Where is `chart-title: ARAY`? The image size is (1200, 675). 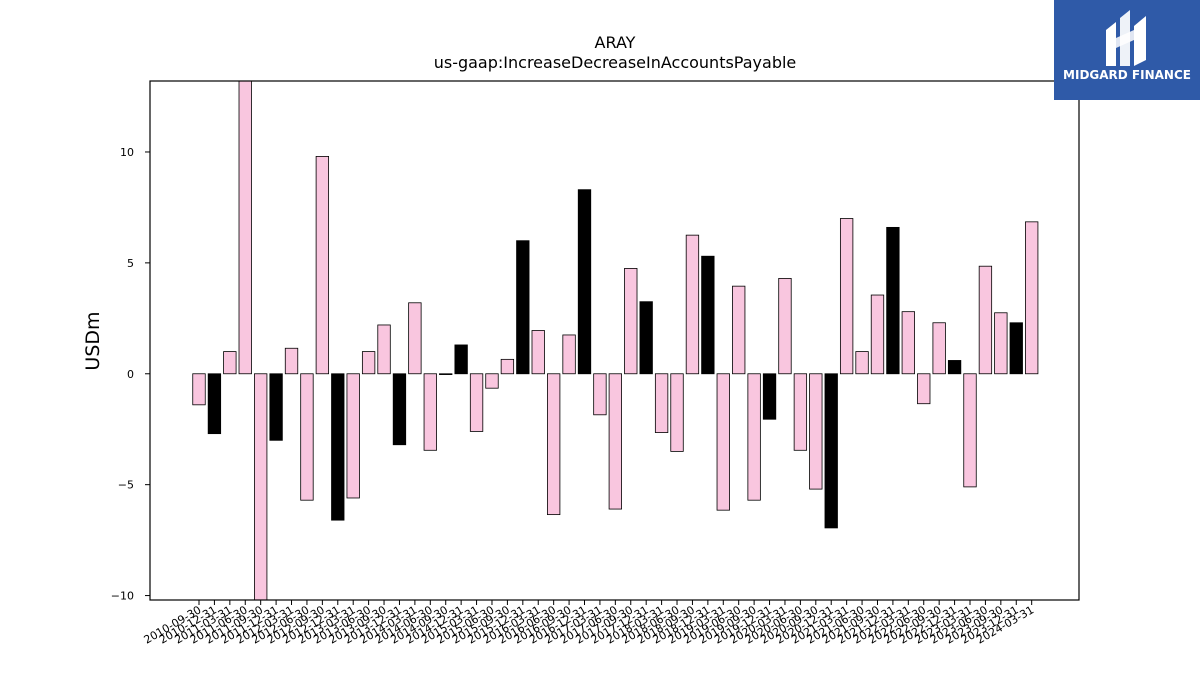
chart-title: ARAY is located at coordinates (615, 42).